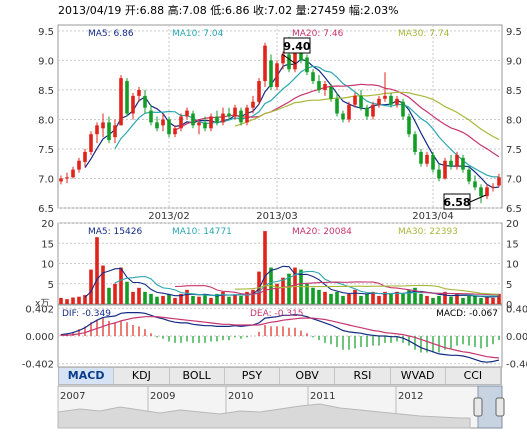  I want to click on tab-wvad: WVAD, so click(418, 376).